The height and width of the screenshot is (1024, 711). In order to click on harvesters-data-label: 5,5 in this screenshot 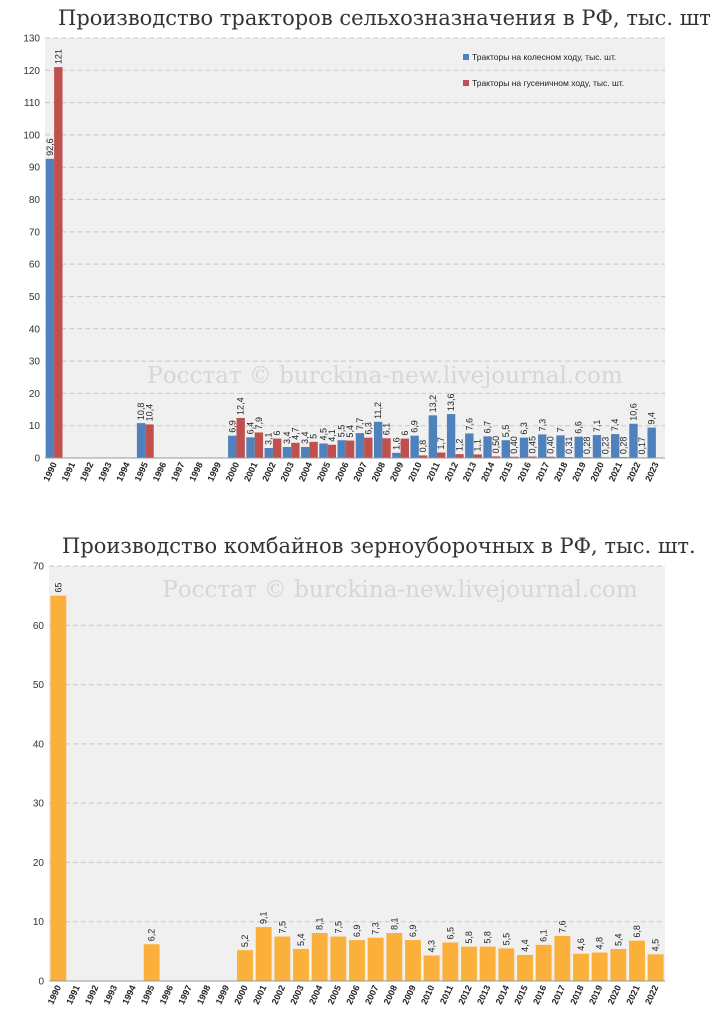, I will do `click(506, 939)`.